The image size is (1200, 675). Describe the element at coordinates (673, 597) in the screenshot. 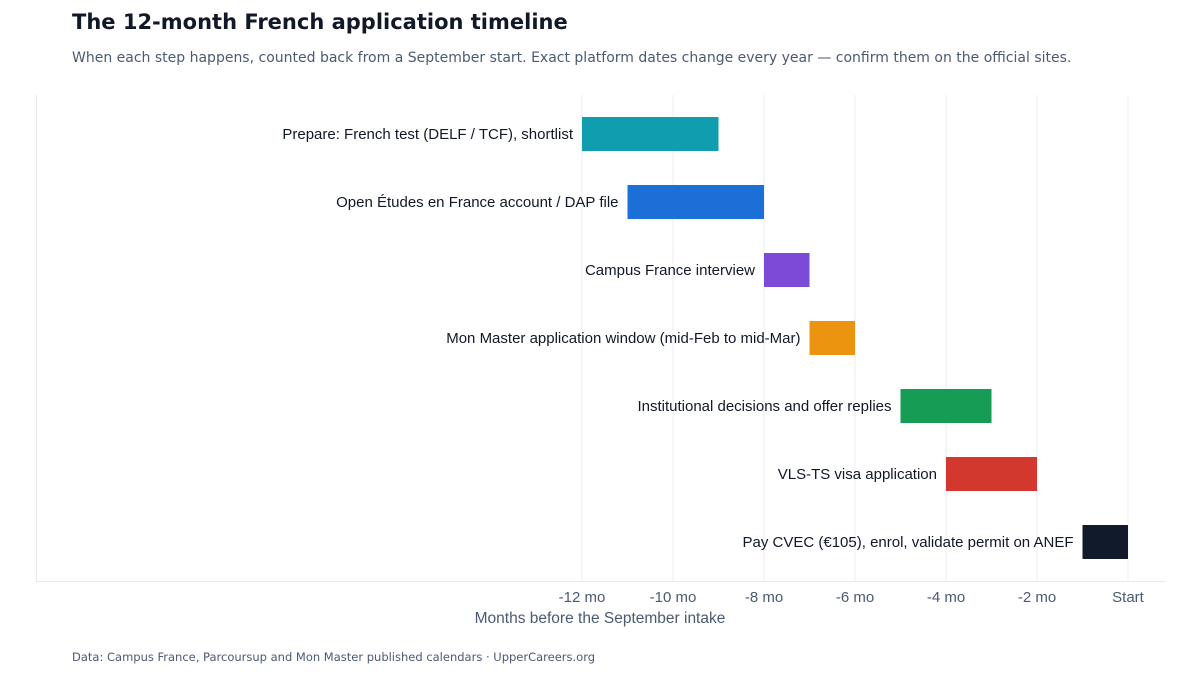

I see `x-tick-label: -10 mo` at that location.